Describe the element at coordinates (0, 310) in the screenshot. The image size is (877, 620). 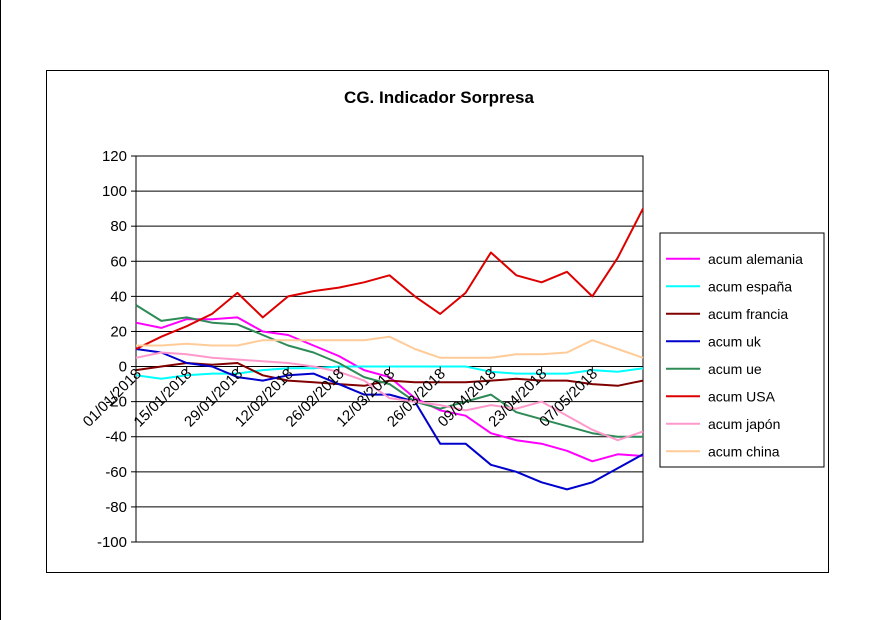
I see `window-edge` at that location.